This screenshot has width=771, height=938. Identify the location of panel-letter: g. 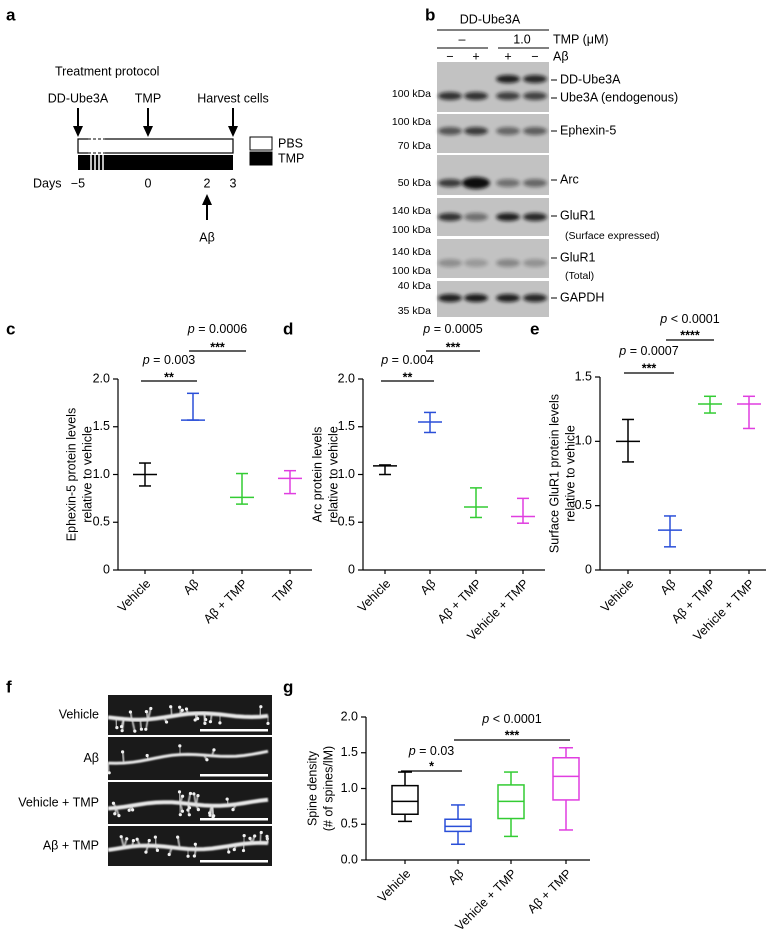
(288, 686).